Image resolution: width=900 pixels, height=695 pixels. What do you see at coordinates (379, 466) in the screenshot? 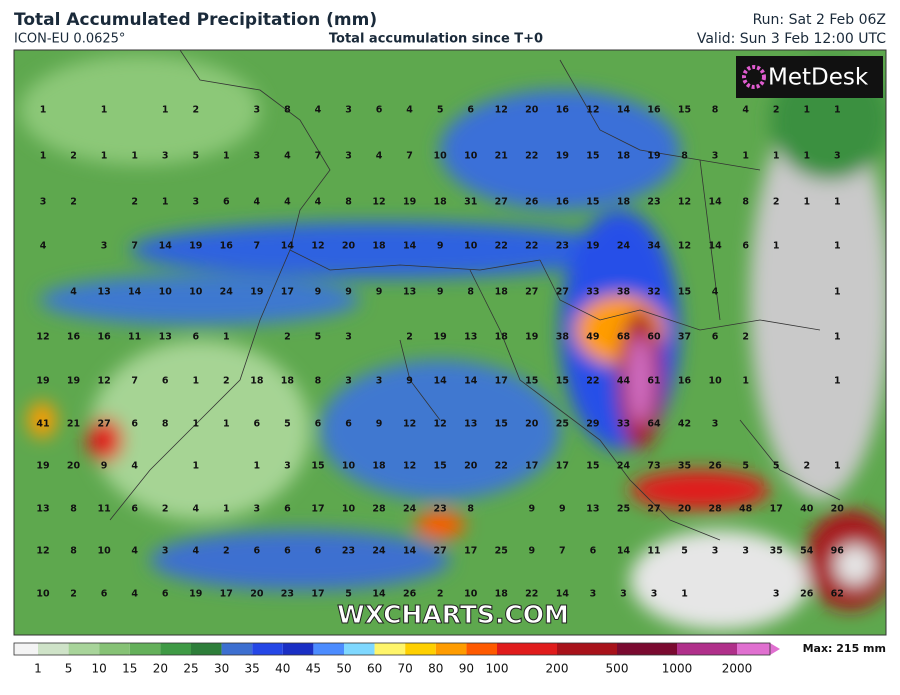
I see `grid-value: 18` at bounding box center [379, 466].